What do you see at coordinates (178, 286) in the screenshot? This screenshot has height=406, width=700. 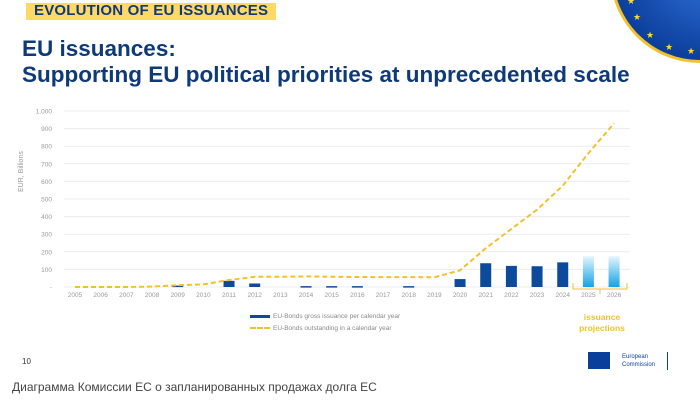 I see `bar-2009` at bounding box center [178, 286].